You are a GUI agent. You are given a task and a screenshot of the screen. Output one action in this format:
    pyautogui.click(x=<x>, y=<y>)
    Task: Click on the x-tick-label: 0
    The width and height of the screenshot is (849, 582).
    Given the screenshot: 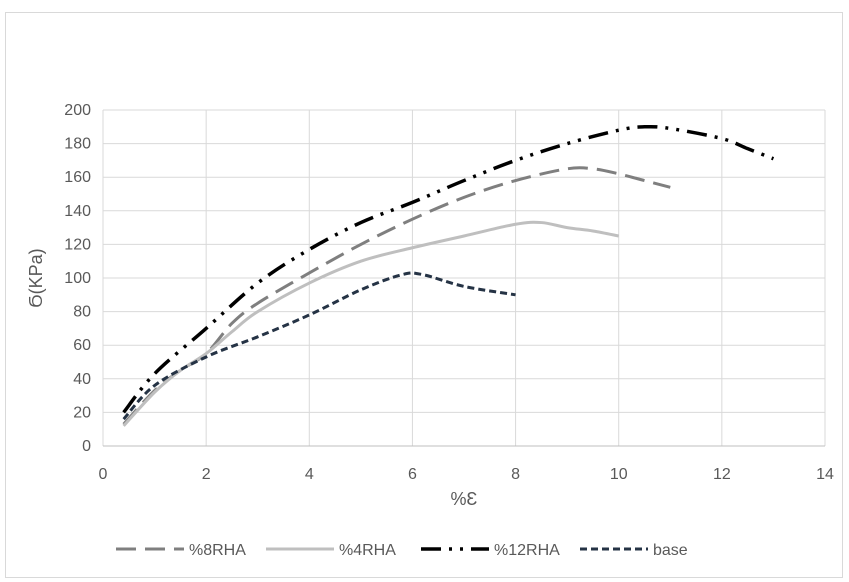 What is the action you would take?
    pyautogui.click(x=103, y=474)
    